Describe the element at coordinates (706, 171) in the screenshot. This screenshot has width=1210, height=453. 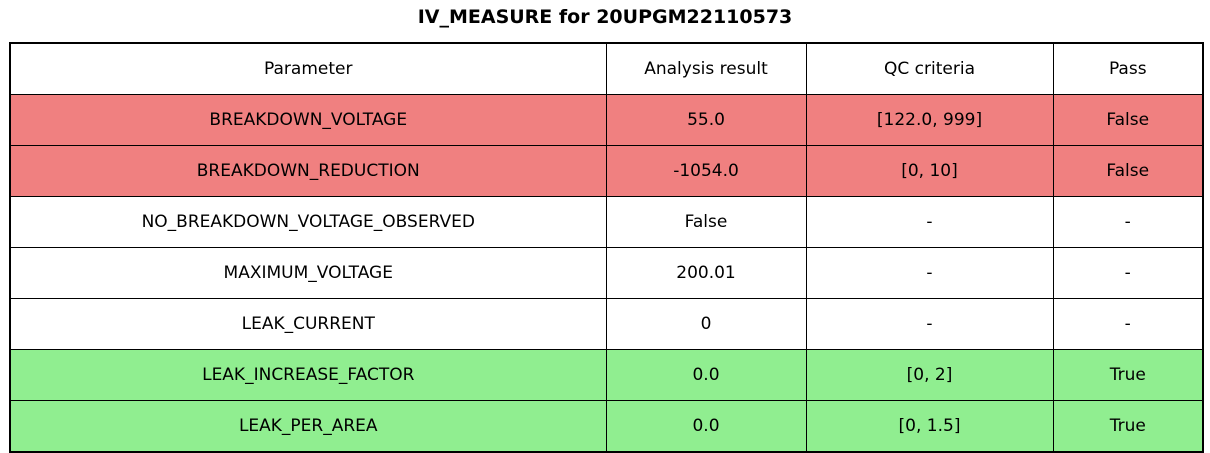
I see `analysis-result-cell: -1054.0` at that location.